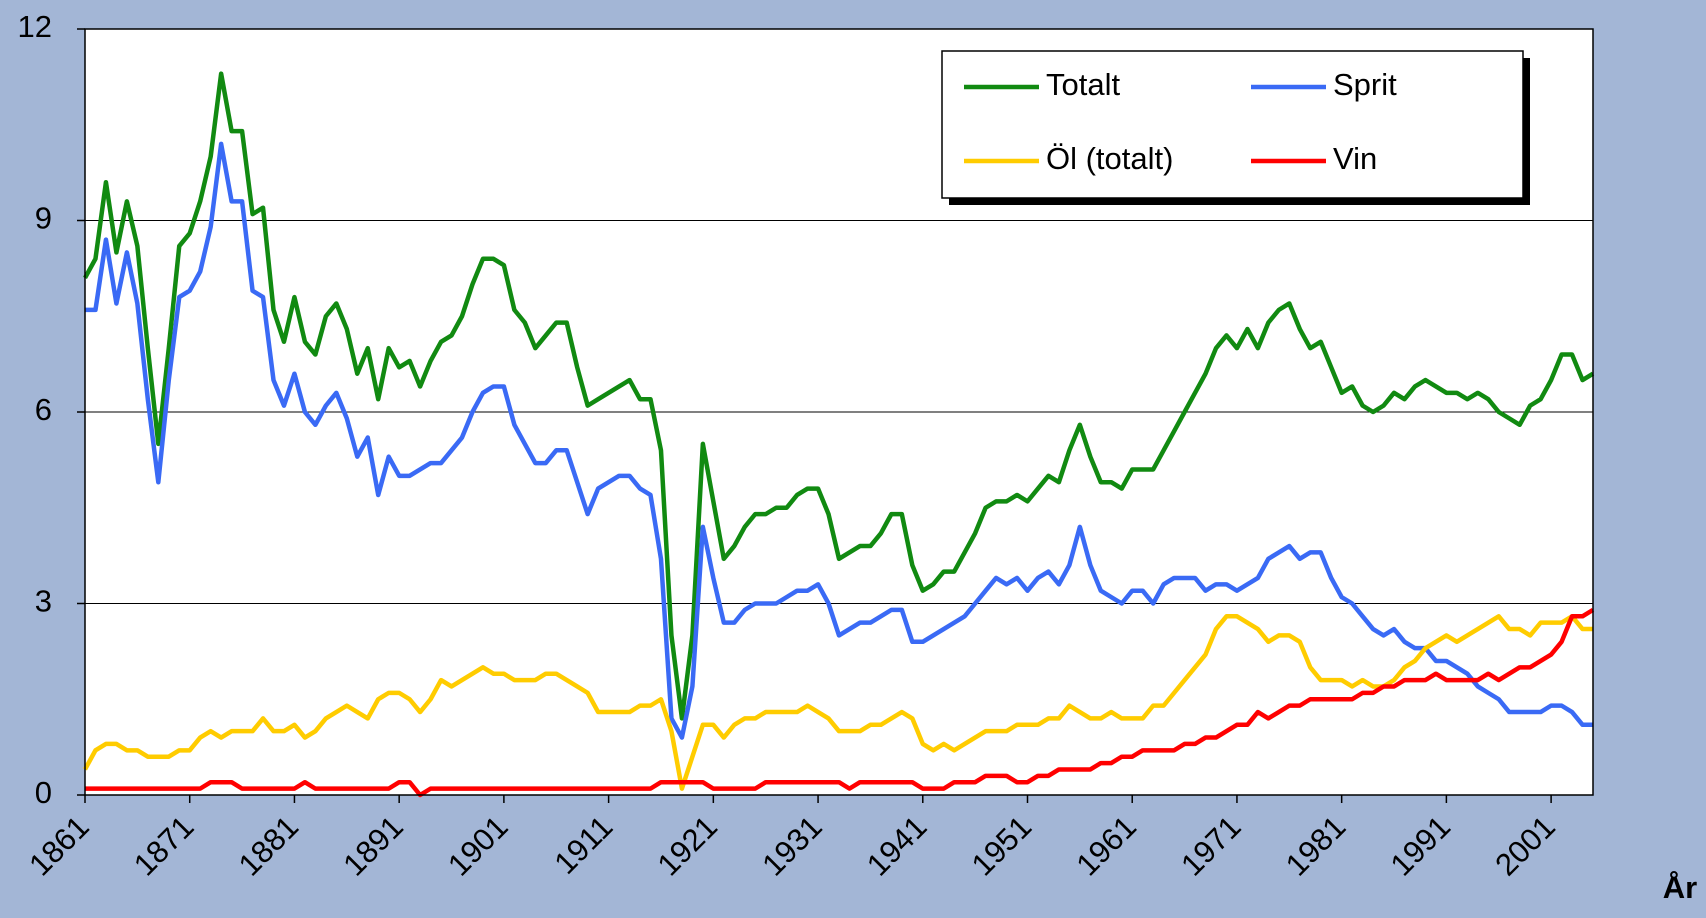 The height and width of the screenshot is (918, 1706). Describe the element at coordinates (43, 792) in the screenshot. I see `y-tick-label: 0` at that location.